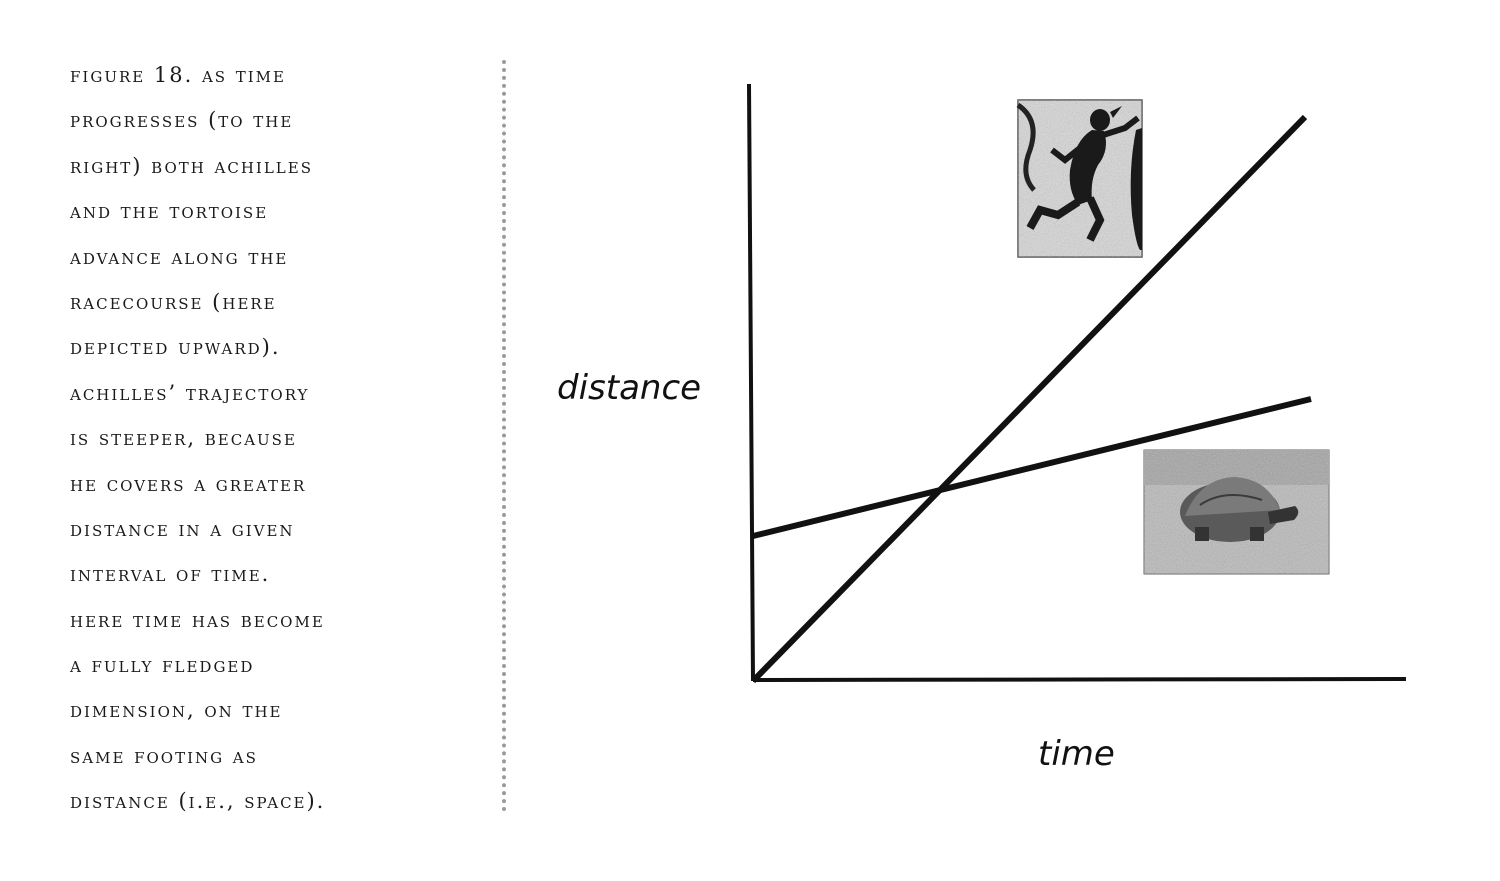 The width and height of the screenshot is (1500, 881). What do you see at coordinates (182, 528) in the screenshot?
I see `caption-line: DISTANCE IN A GIVEN` at bounding box center [182, 528].